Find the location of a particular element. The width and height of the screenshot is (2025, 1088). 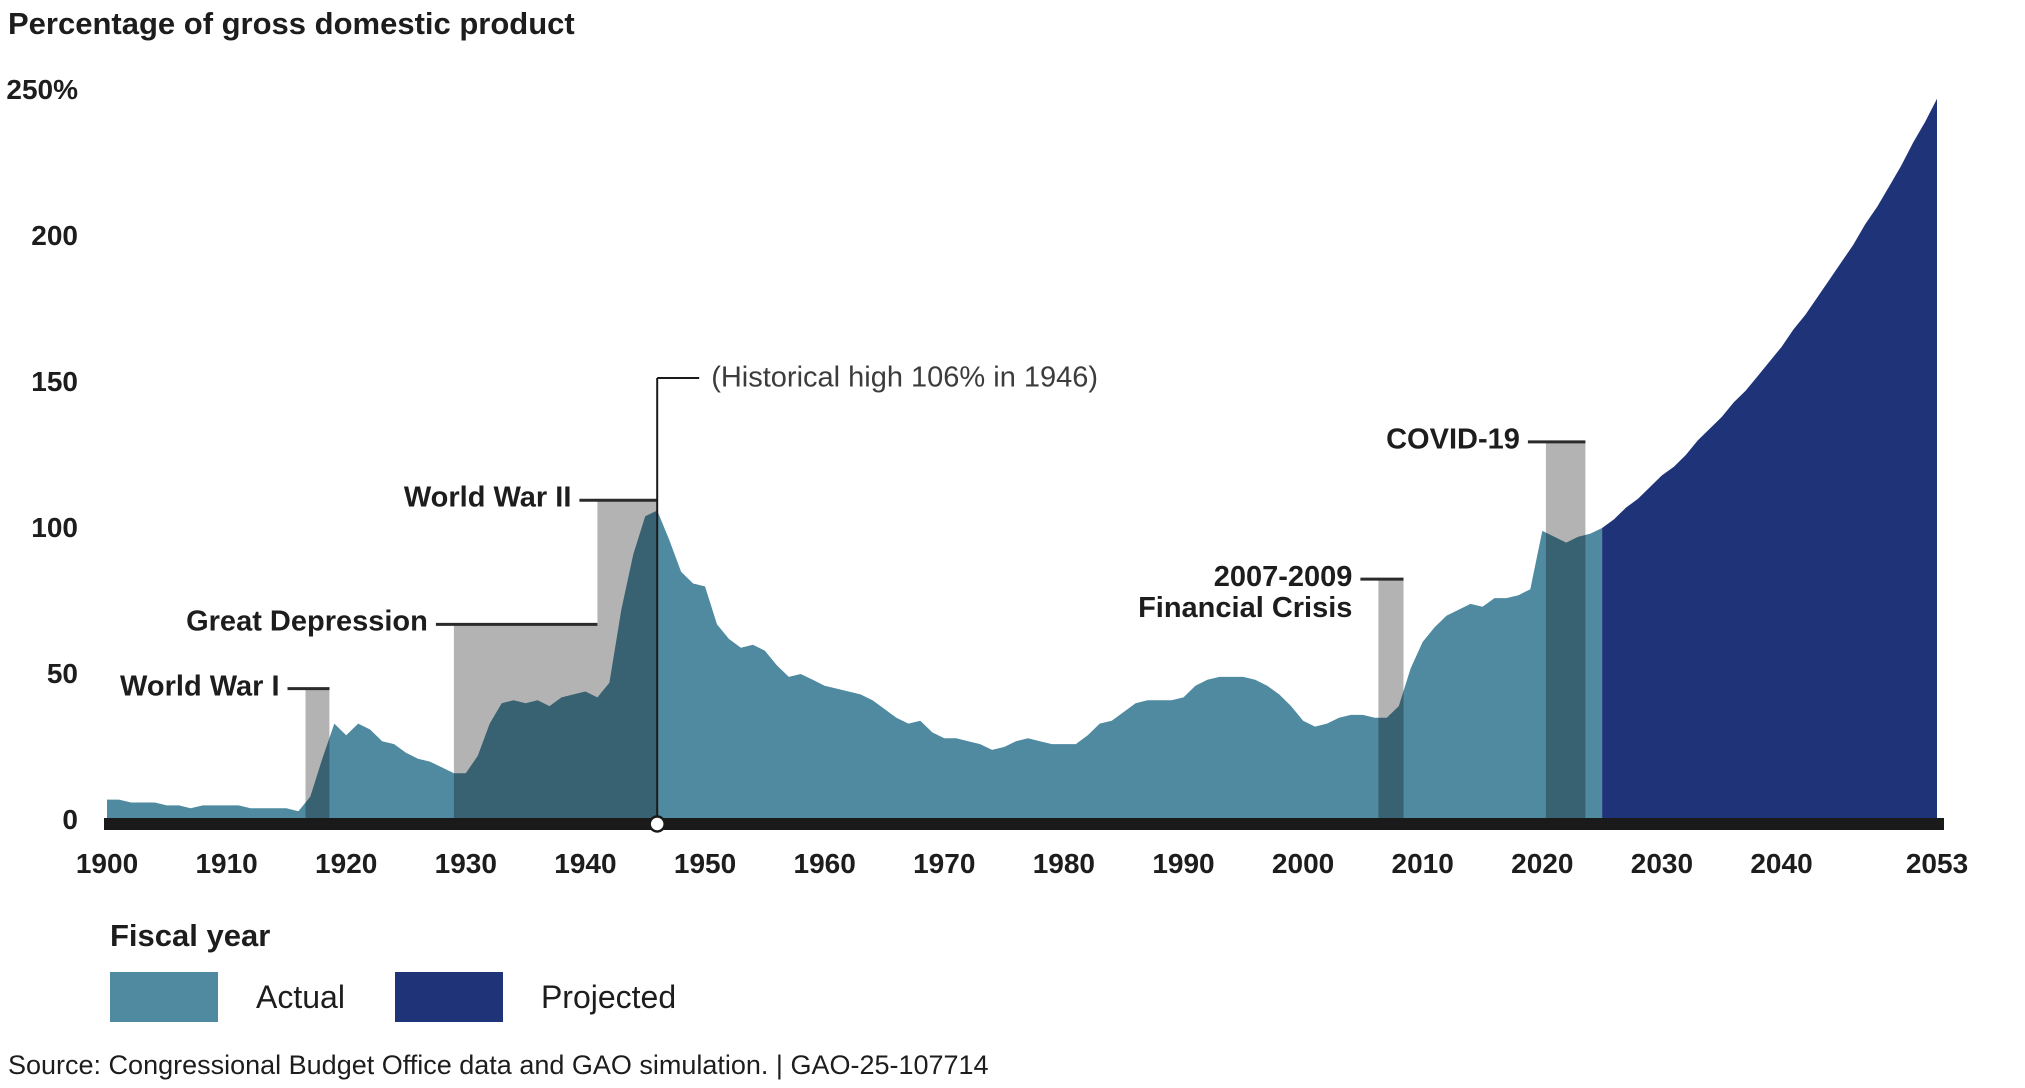

x-tick-label: 2000 is located at coordinates (1303, 863).